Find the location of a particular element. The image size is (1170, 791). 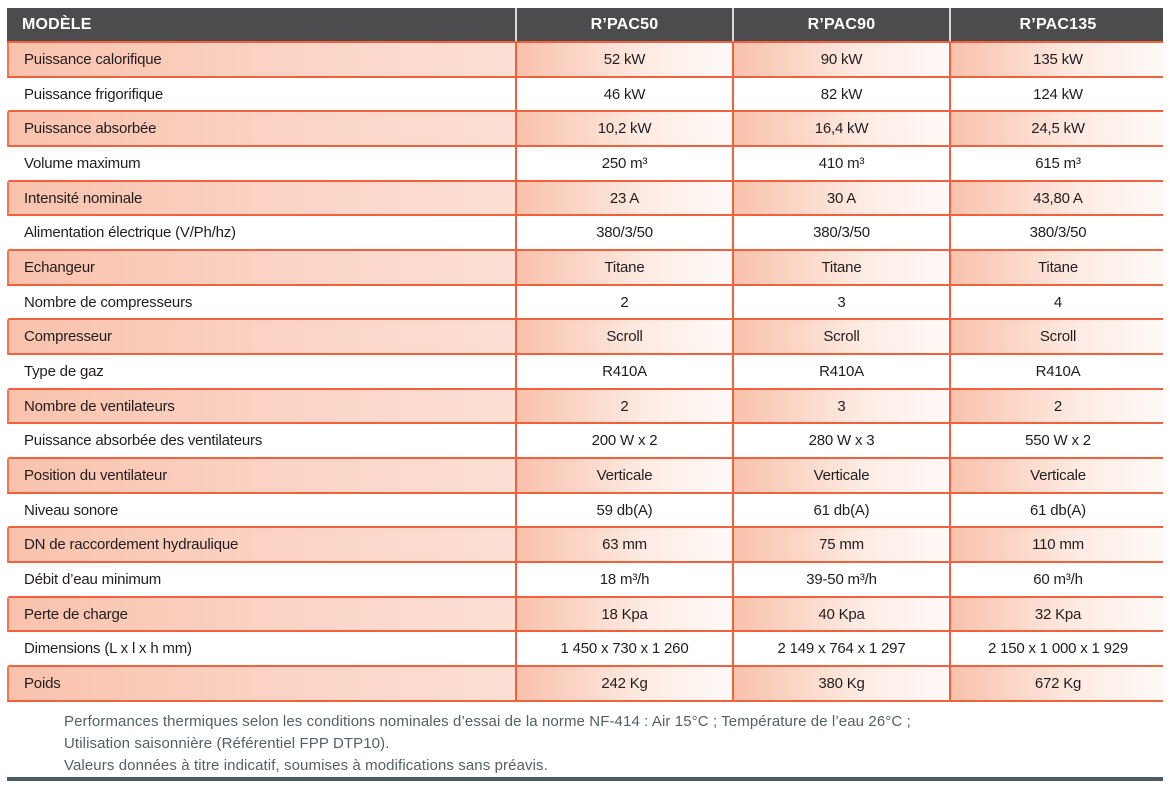

row-value: 242 Kg is located at coordinates (623, 683).